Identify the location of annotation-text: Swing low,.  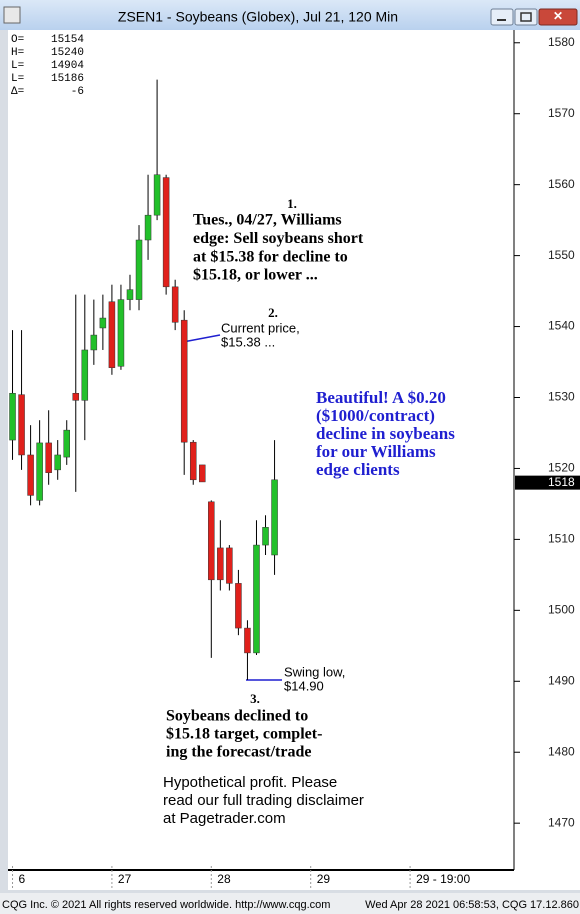
(314, 671).